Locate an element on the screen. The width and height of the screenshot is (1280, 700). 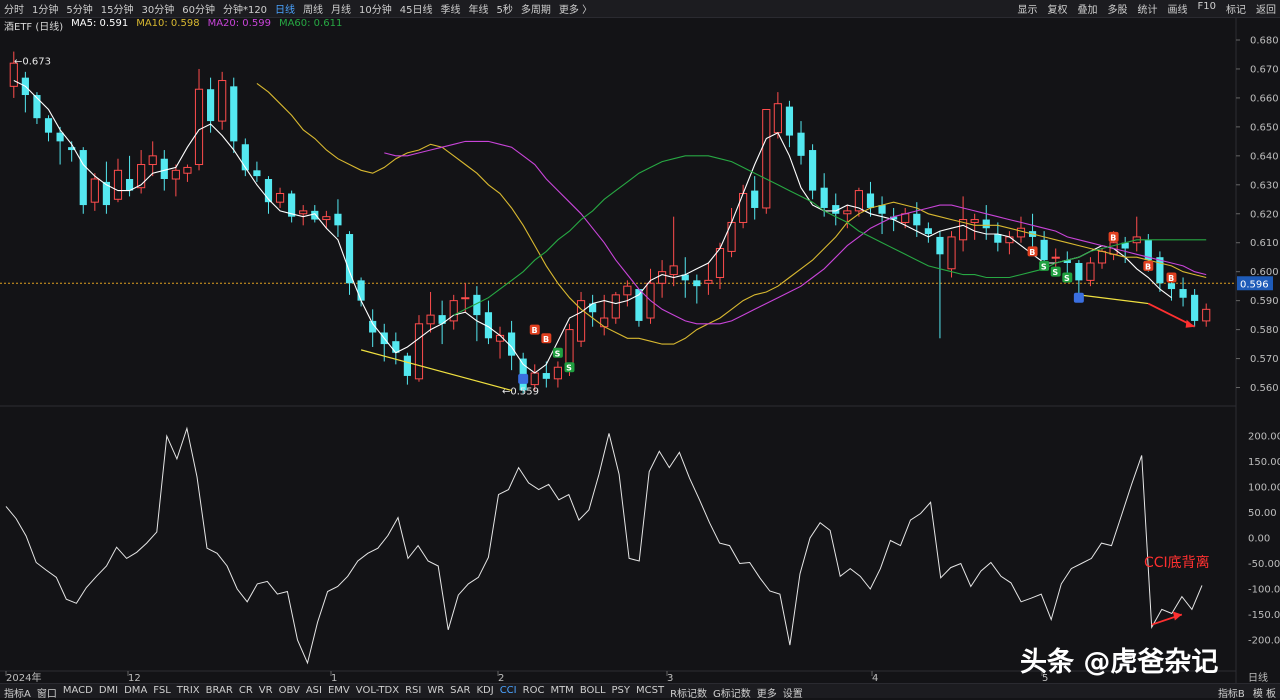
toolbar-menu-0: 显示 is located at coordinates (1027, 10).